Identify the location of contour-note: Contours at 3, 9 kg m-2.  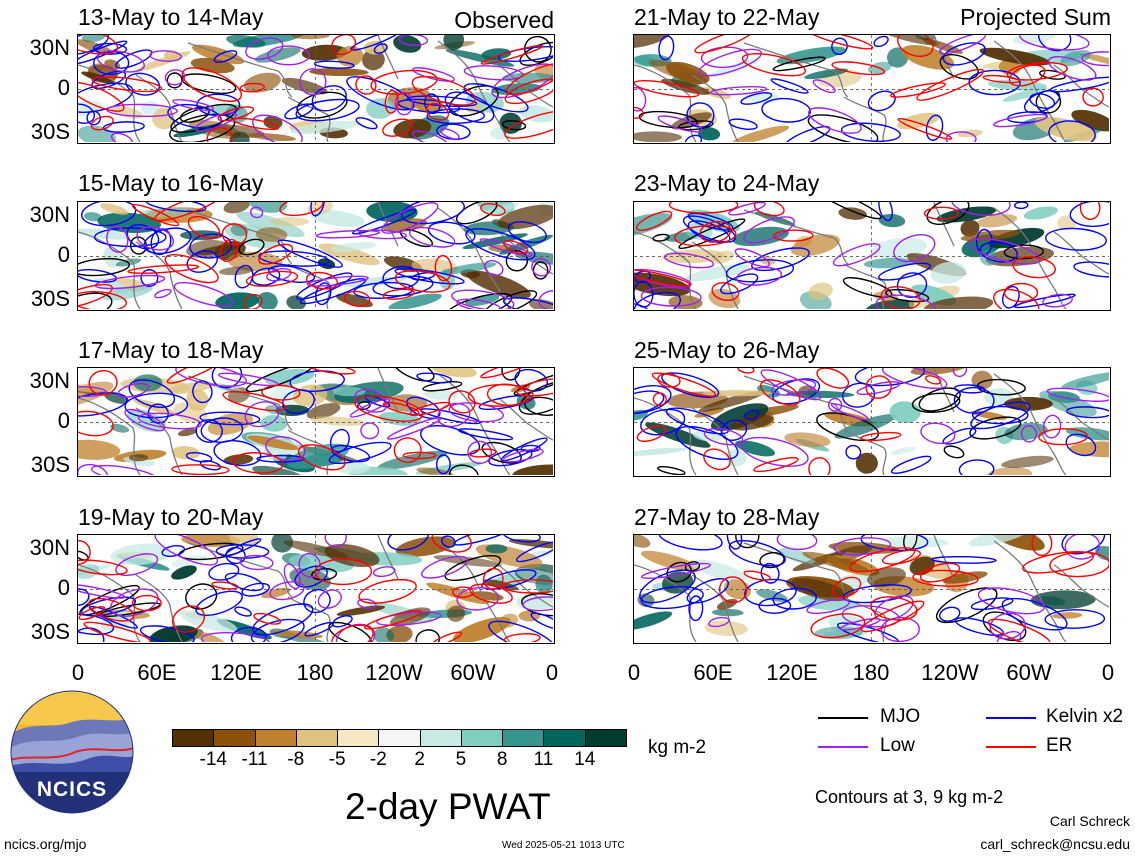
(909, 797).